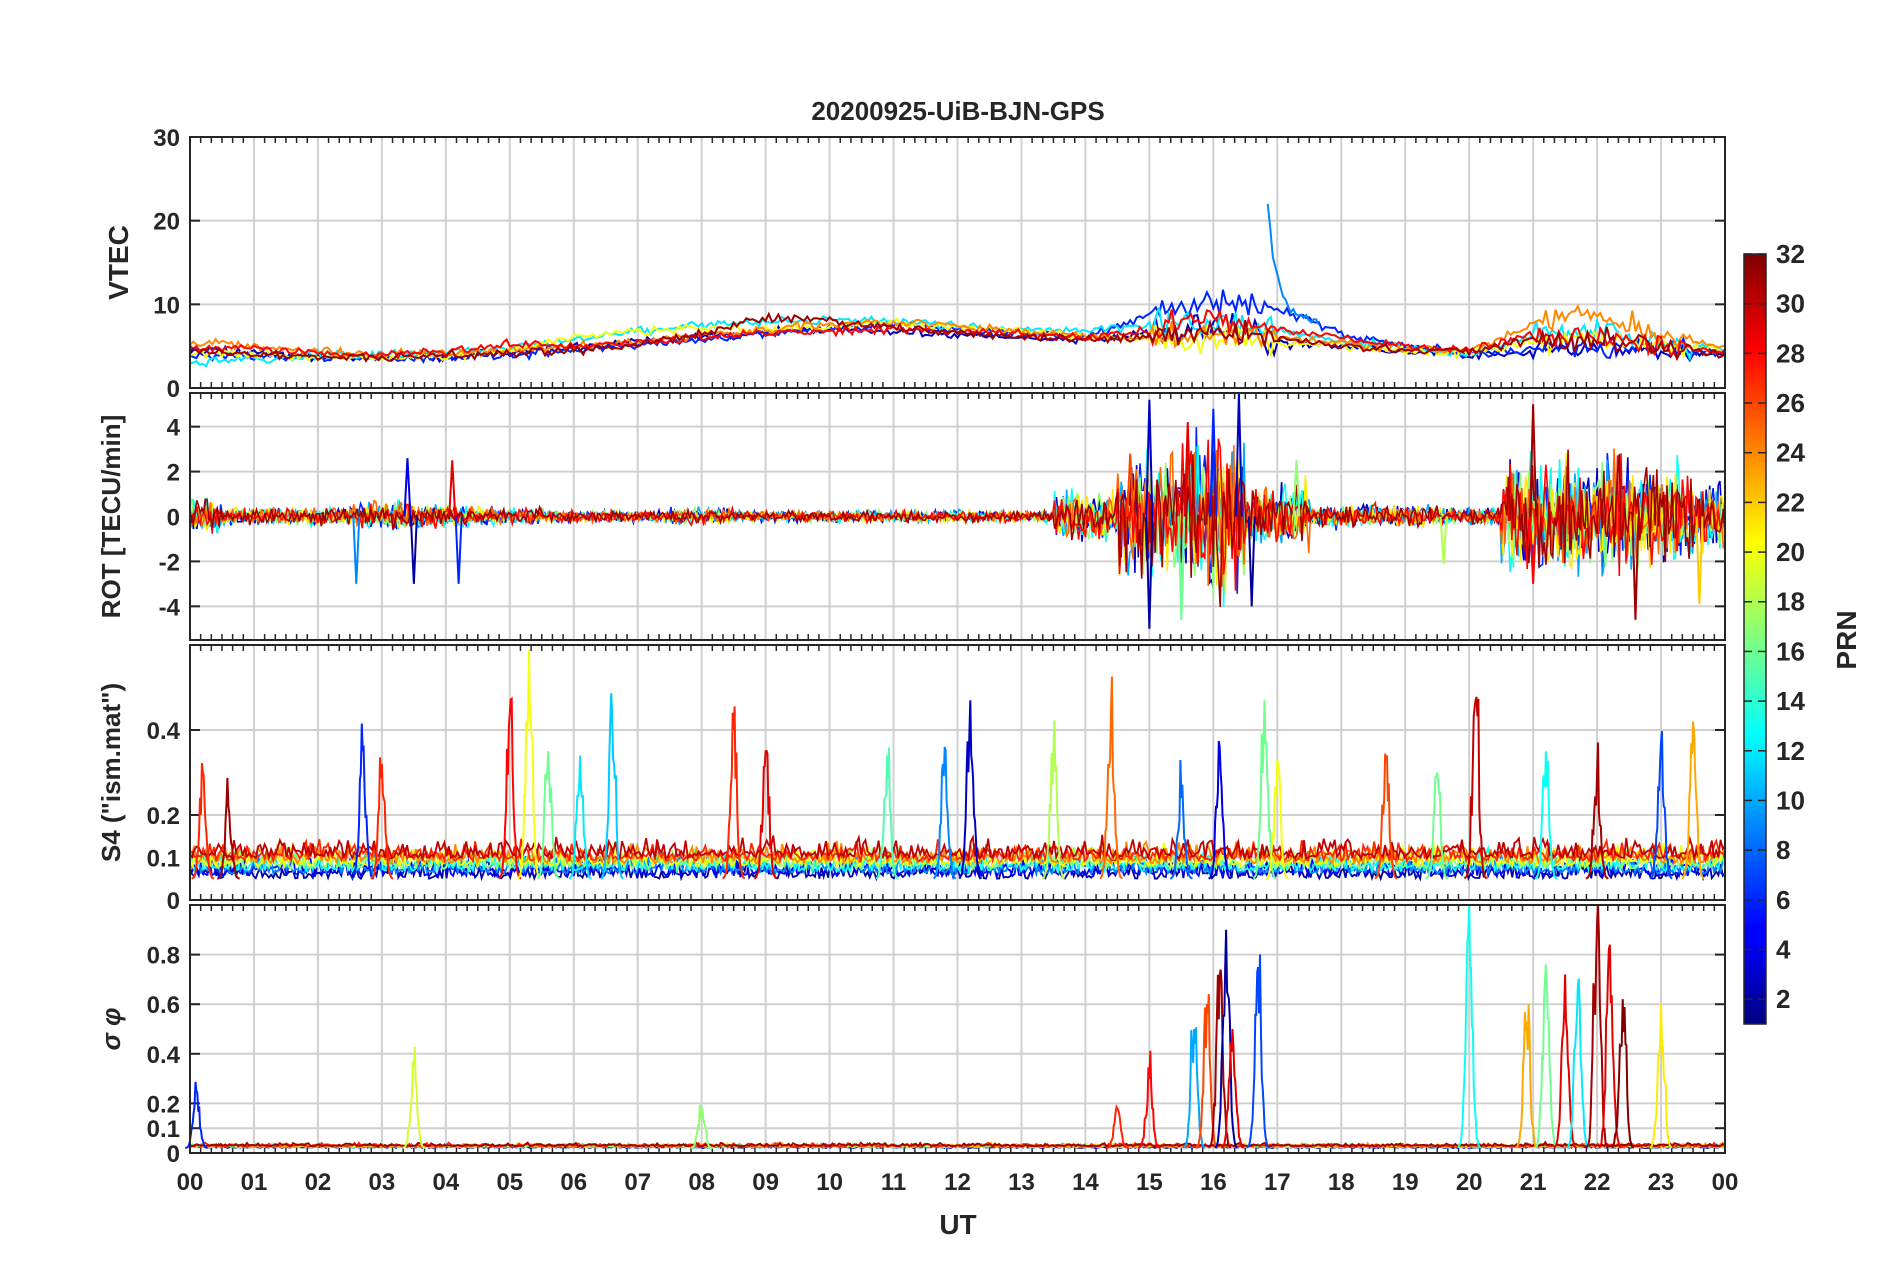  I want to click on x-tick-label: 05, so click(509, 1182).